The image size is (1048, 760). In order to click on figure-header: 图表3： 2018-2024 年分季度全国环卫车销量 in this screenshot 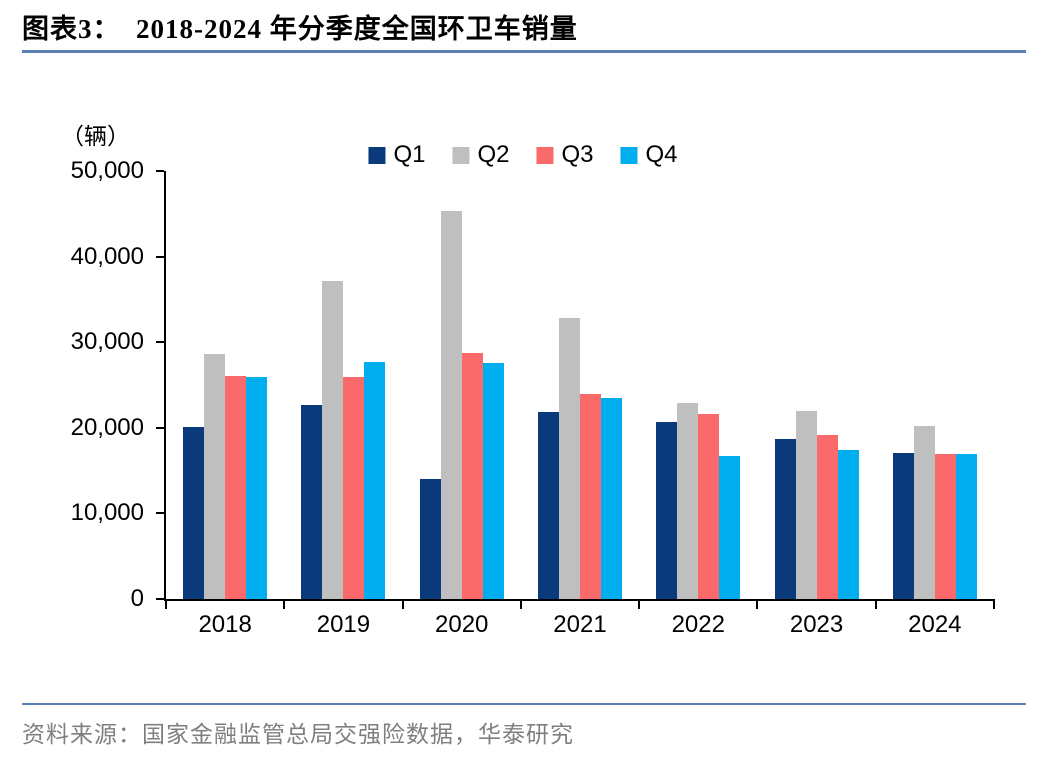, I will do `click(524, 23)`.